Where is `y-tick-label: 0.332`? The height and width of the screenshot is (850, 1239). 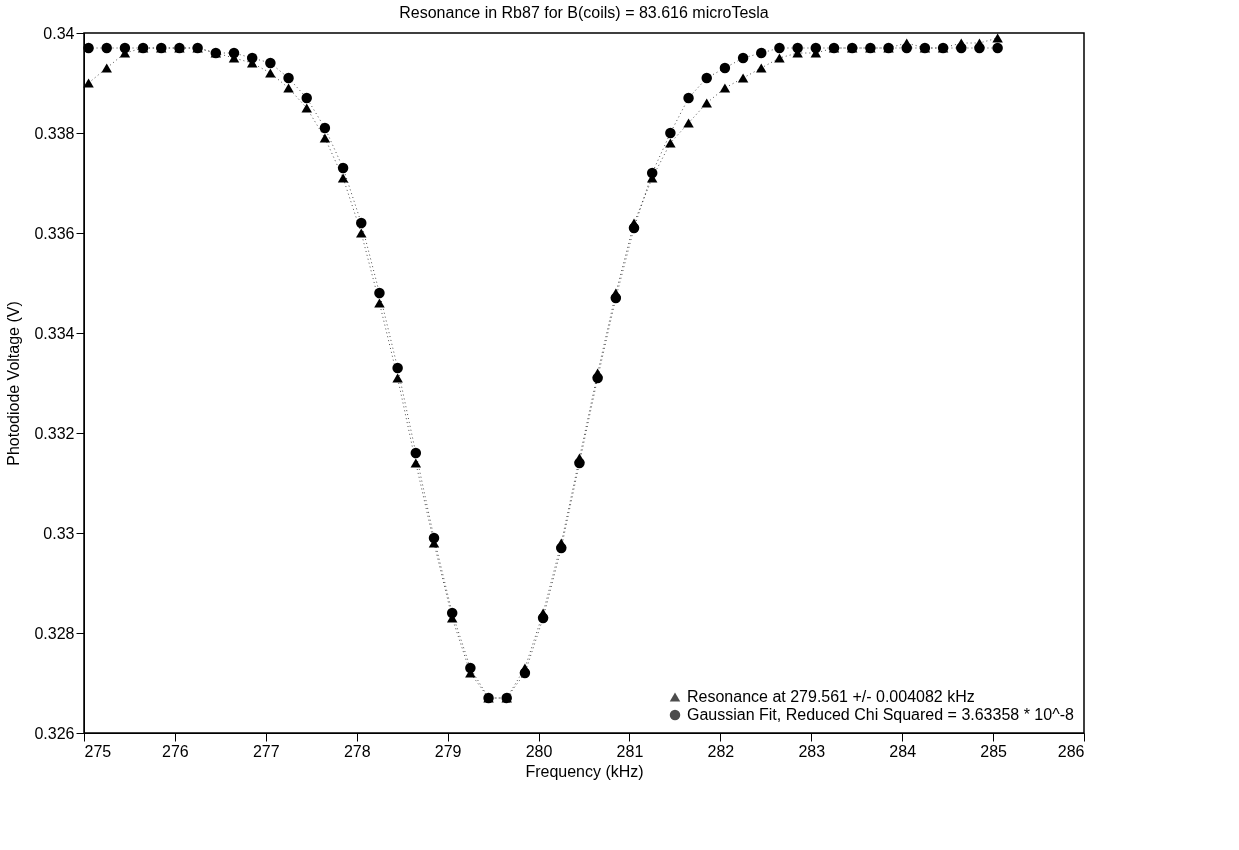
y-tick-label: 0.332 is located at coordinates (54, 433).